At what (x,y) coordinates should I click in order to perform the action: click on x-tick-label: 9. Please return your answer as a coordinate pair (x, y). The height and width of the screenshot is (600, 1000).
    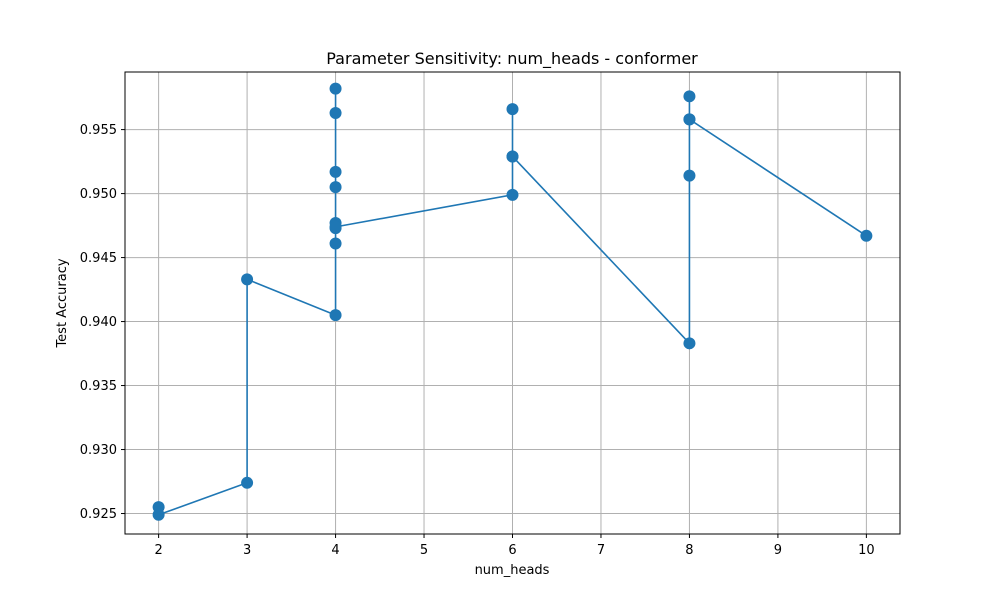
    Looking at the image, I should click on (778, 550).